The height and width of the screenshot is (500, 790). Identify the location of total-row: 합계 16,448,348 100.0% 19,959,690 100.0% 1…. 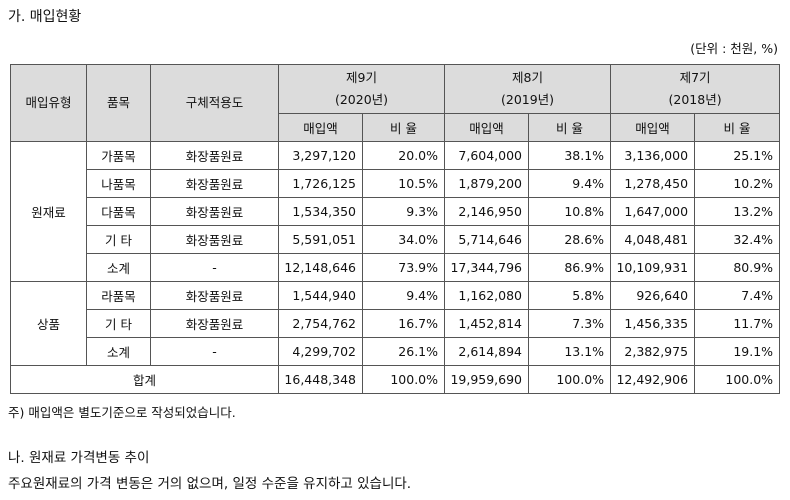
(395, 379).